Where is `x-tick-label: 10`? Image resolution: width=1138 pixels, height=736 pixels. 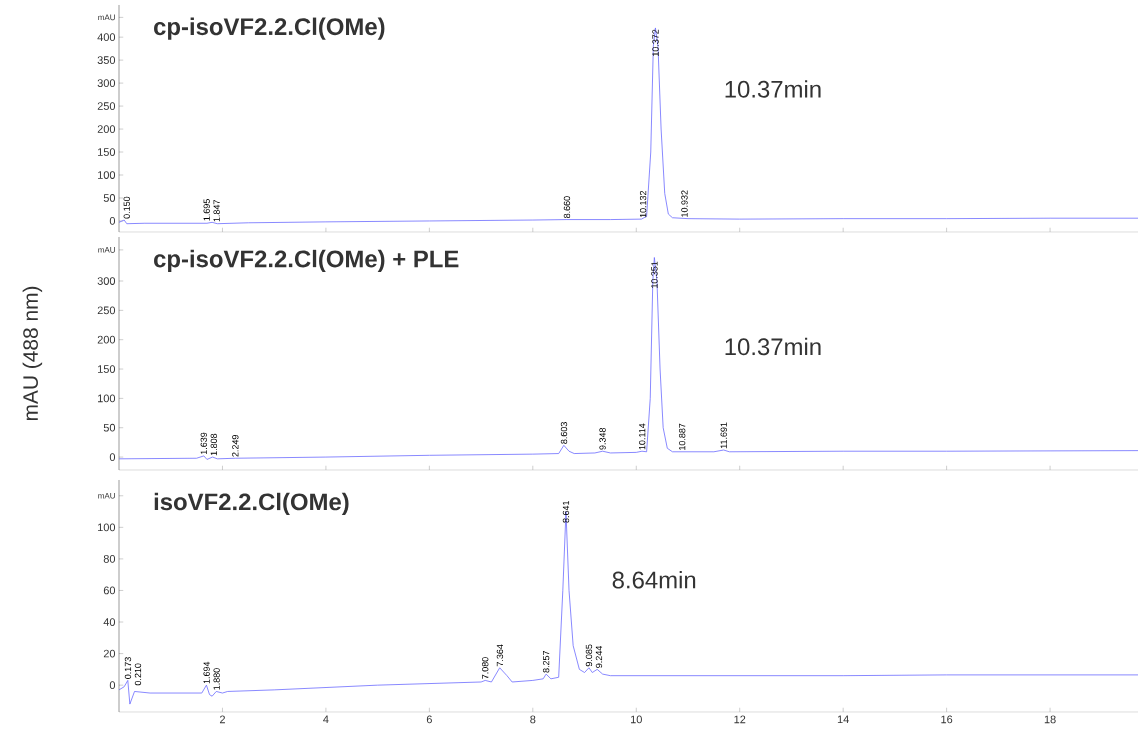
x-tick-label: 10 is located at coordinates (636, 719).